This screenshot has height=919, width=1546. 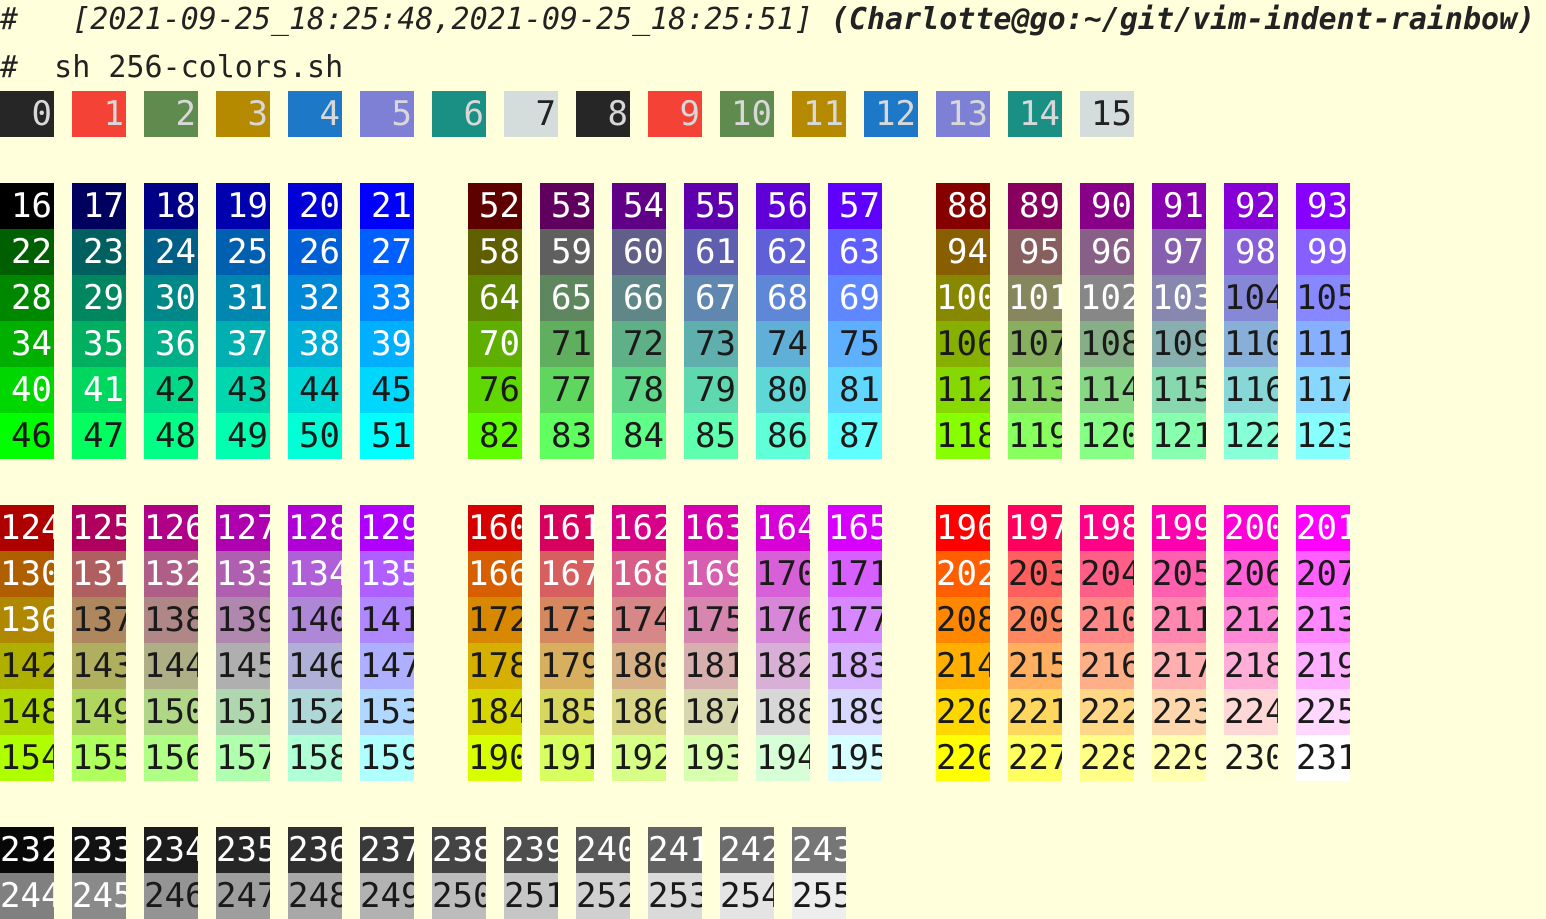 I want to click on color-cell-111: 111, so click(x=1323, y=344).